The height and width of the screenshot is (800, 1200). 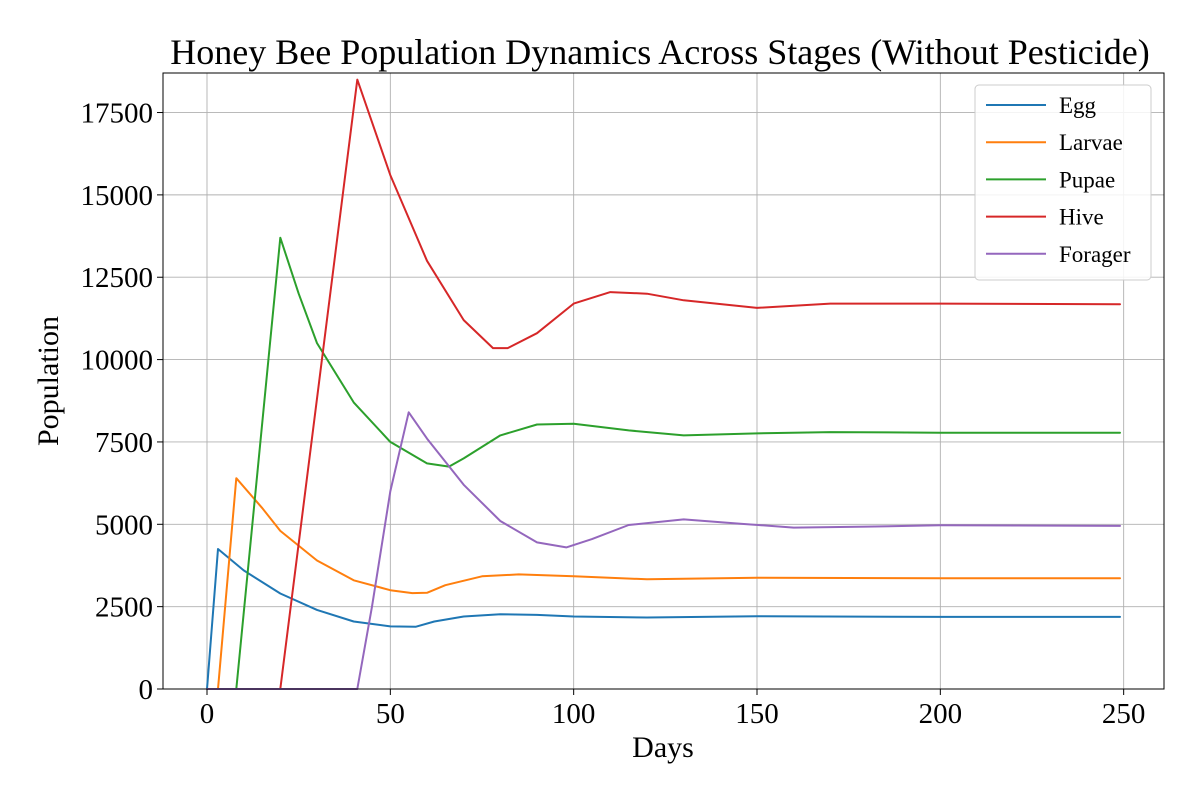 What do you see at coordinates (124, 525) in the screenshot?
I see `y-tick-label: 5000` at bounding box center [124, 525].